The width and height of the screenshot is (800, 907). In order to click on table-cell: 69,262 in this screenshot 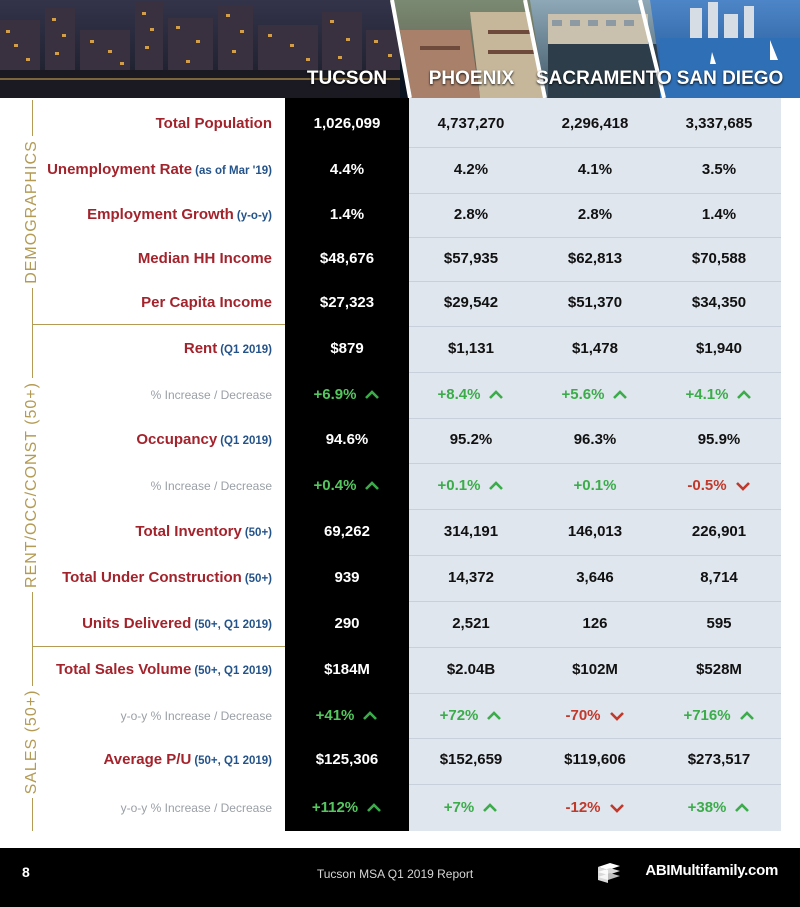, I will do `click(347, 531)`.